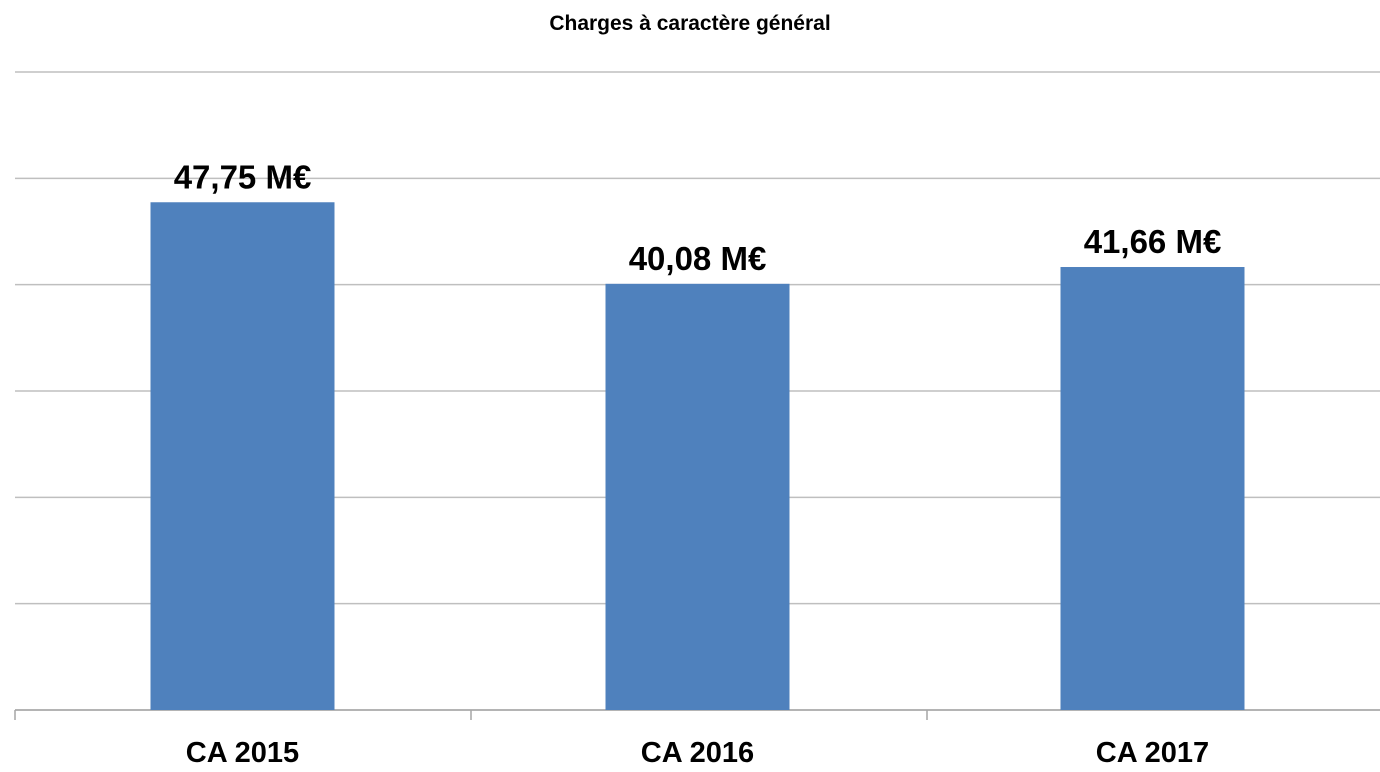 This screenshot has width=1380, height=772. Describe the element at coordinates (1152, 753) in the screenshot. I see `x-tick-label: CA 2017` at that location.